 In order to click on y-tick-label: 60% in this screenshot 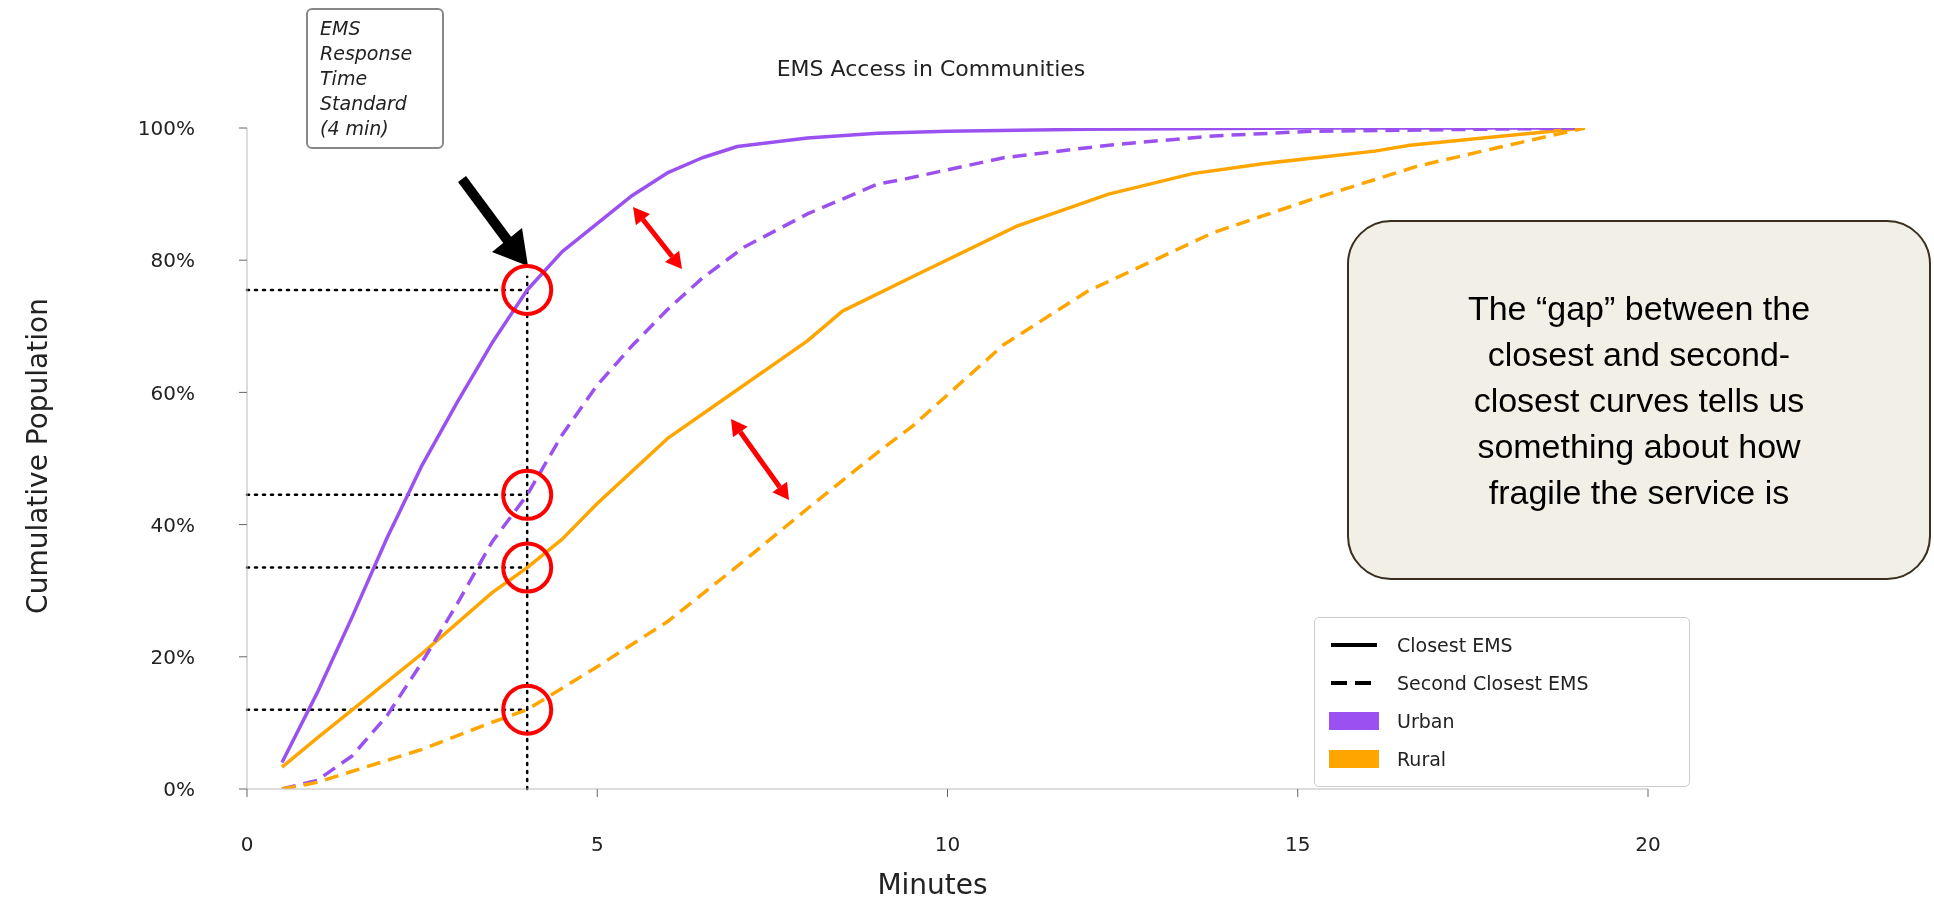, I will do `click(172, 392)`.